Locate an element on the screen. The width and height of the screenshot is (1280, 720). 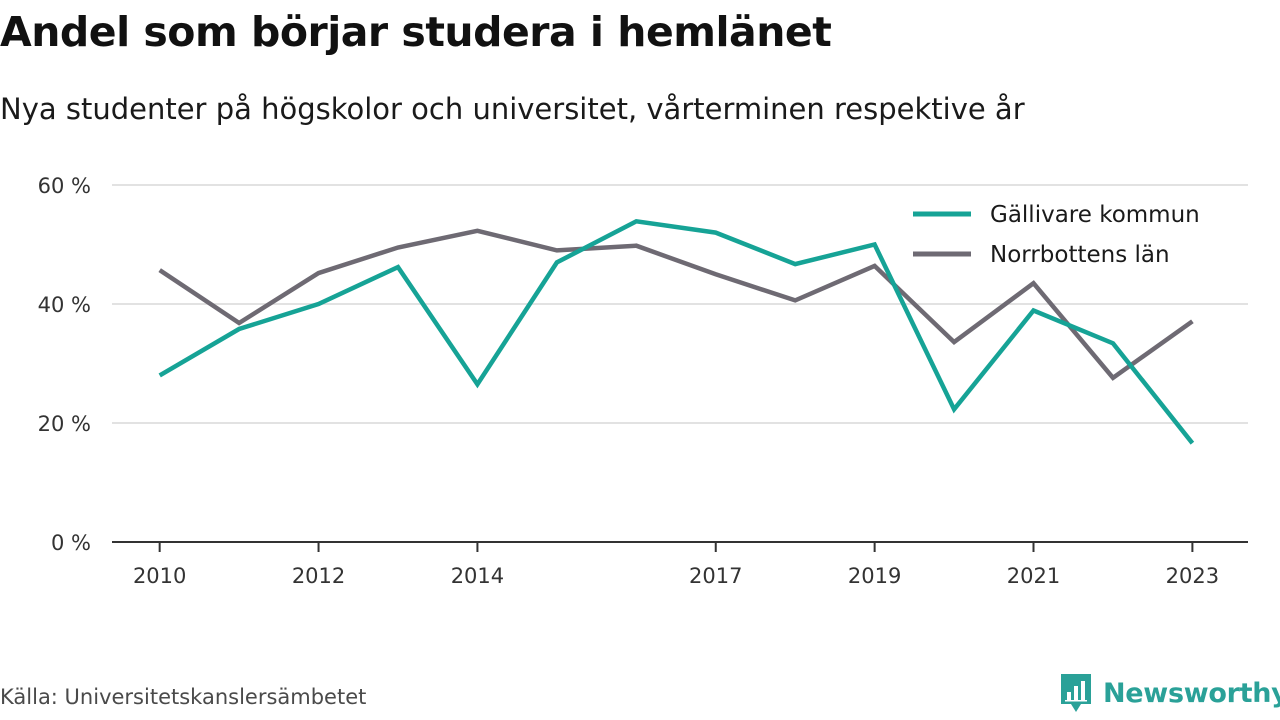
bar-chart-logo-icon is located at coordinates (1076, 693).